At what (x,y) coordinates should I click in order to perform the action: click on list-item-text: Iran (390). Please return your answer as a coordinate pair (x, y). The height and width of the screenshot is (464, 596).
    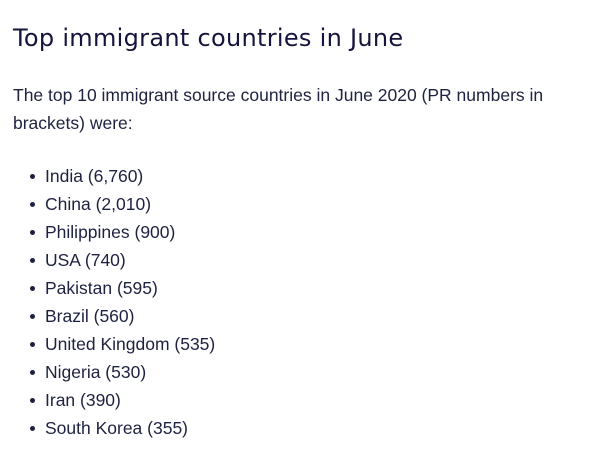
    Looking at the image, I should click on (83, 400).